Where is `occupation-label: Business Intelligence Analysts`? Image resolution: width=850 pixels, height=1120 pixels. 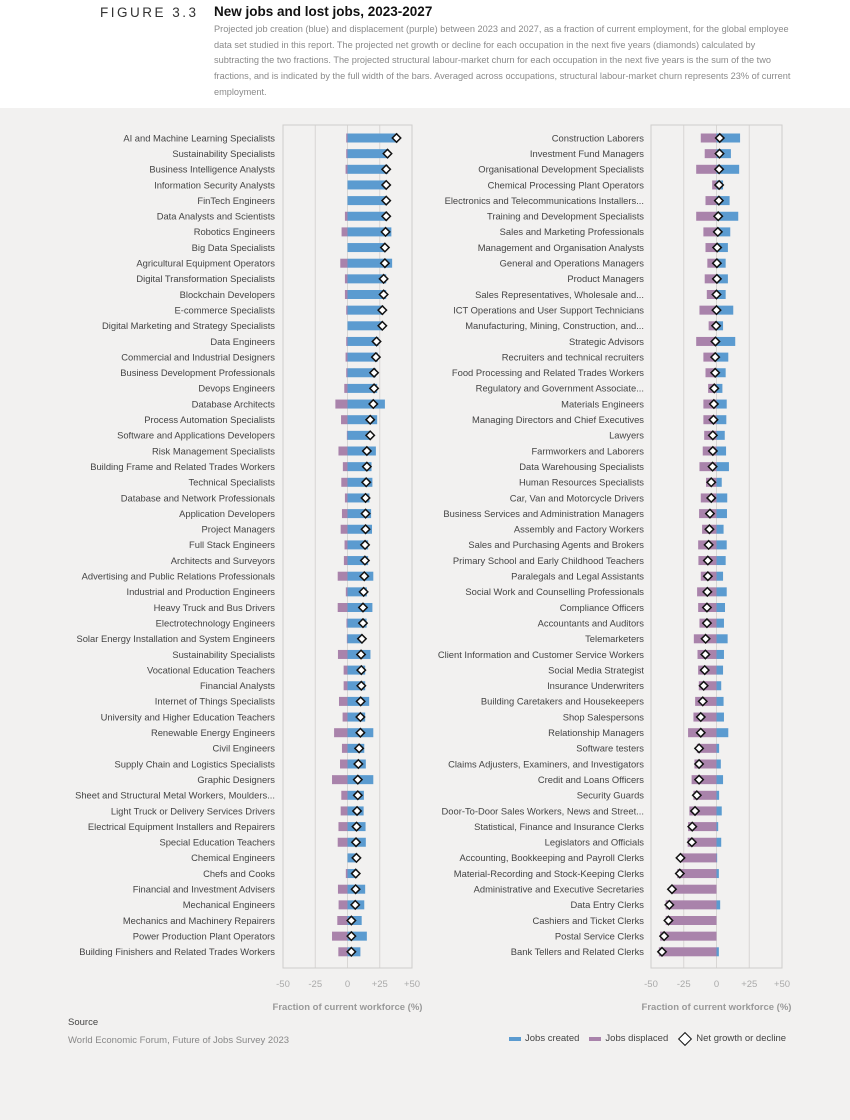 occupation-label: Business Intelligence Analysts is located at coordinates (212, 169).